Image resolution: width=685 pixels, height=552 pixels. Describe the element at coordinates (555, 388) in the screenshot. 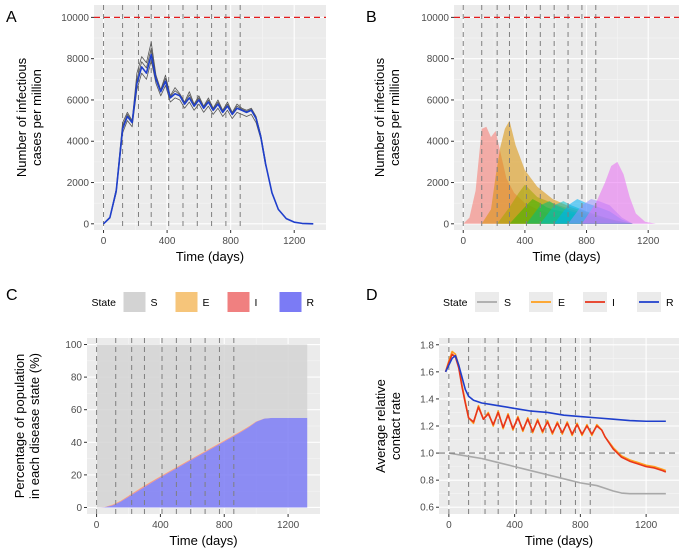

I see `series-line-r` at that location.